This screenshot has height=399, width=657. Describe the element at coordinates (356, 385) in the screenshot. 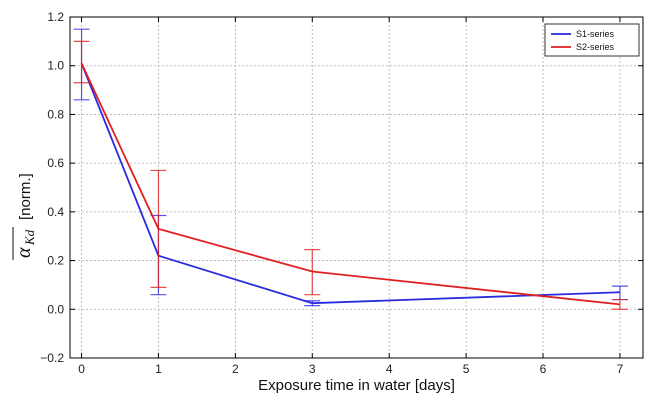

I see `x-axis-label: Exposure time in water [days]` at that location.